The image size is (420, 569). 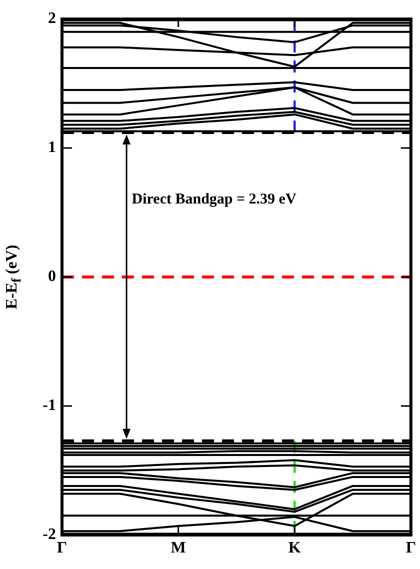 I want to click on annotation: Direct Bandgap = 2.39 eV, so click(x=214, y=199).